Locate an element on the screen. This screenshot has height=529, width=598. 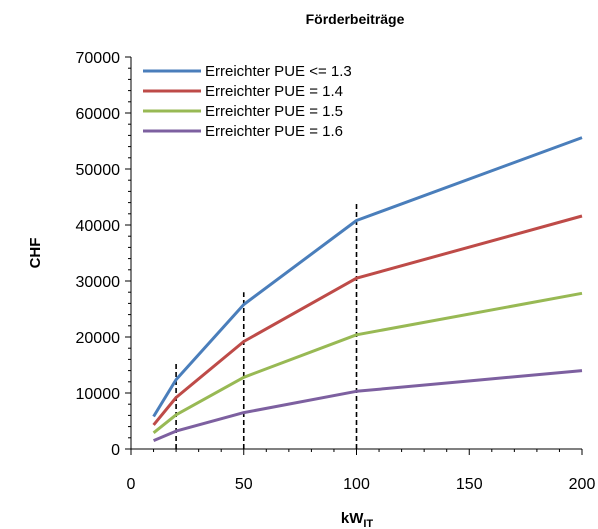
y-axis-ticks: 0 10000 20000 30000 40000 50000 60000 70000 is located at coordinates (103, 254).